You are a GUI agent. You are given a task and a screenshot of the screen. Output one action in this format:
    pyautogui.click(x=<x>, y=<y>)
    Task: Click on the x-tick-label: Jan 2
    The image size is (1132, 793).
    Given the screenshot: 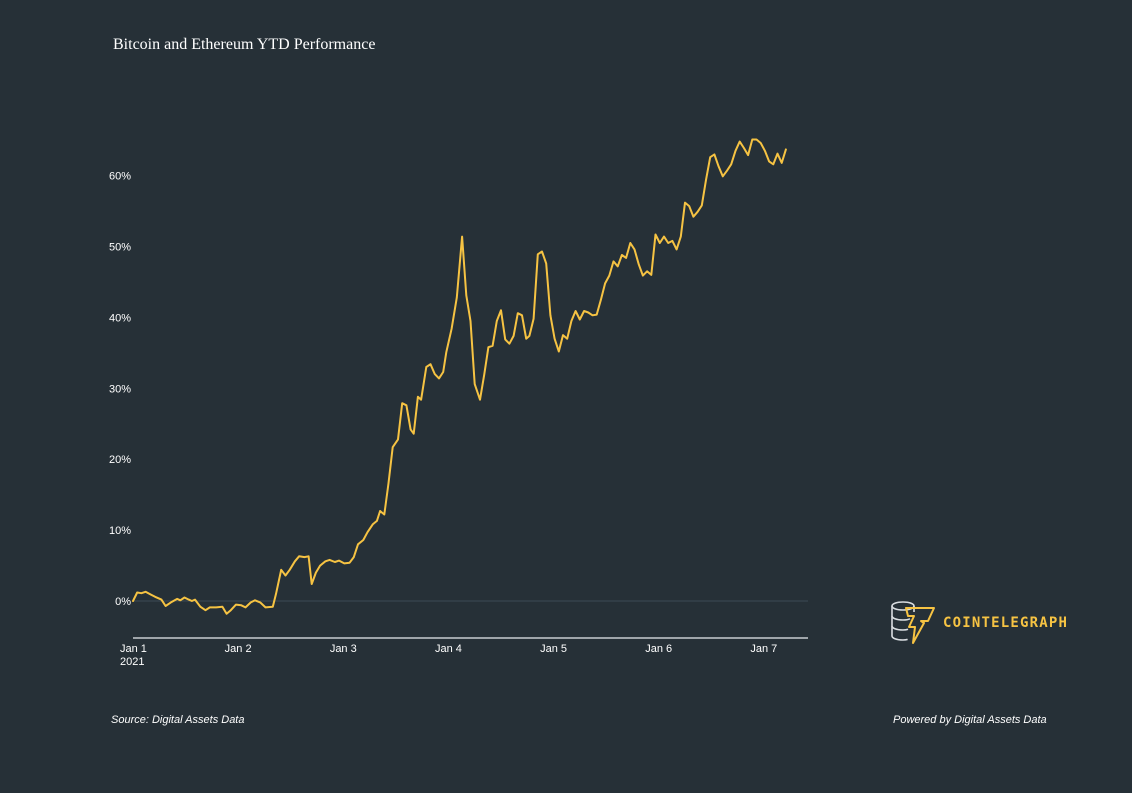 What is the action you would take?
    pyautogui.click(x=238, y=649)
    